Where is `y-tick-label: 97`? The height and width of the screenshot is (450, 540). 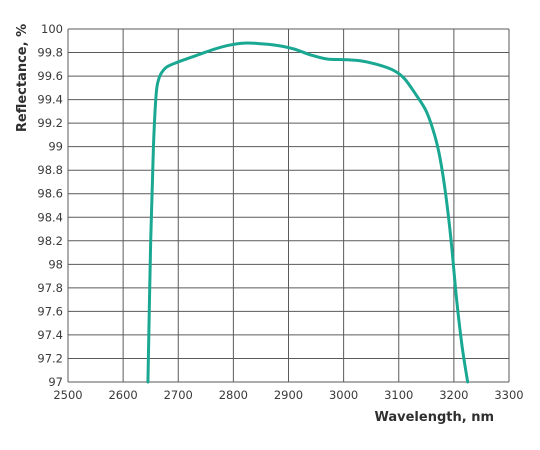
y-tick-label: 97 is located at coordinates (55, 382).